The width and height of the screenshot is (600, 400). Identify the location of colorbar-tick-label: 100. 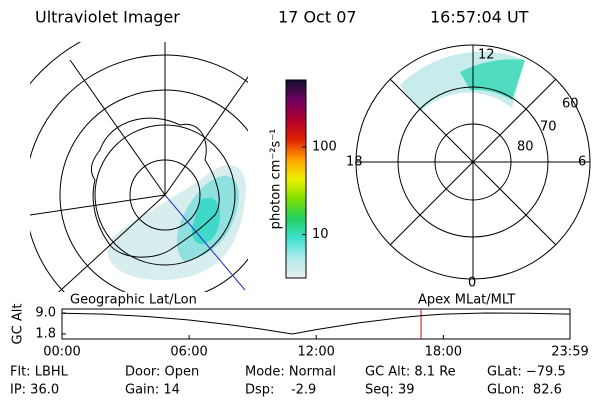
(324, 146).